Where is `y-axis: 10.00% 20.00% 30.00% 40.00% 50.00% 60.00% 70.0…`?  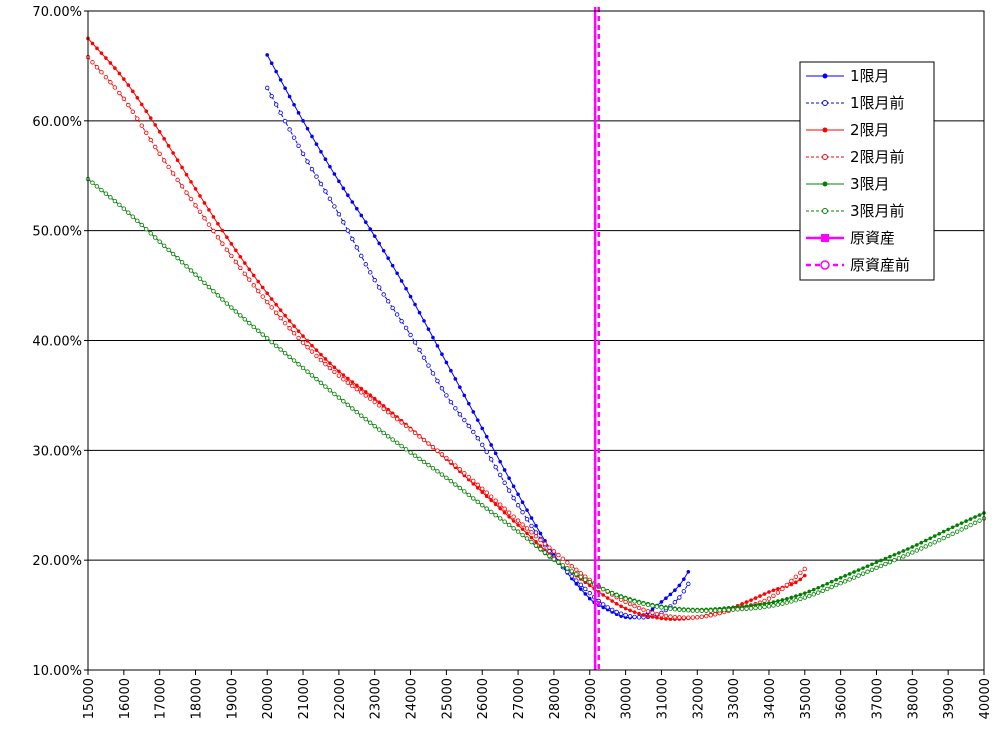 y-axis: 10.00% 20.00% 30.00% 40.00% 50.00% 60.00% 70.0… is located at coordinates (60, 342).